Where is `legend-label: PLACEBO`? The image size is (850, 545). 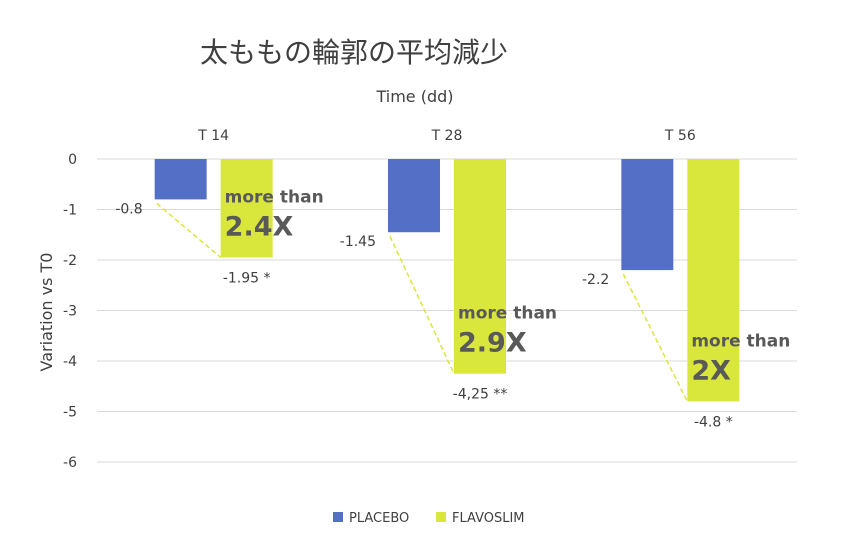
legend-label: PLACEBO is located at coordinates (379, 518).